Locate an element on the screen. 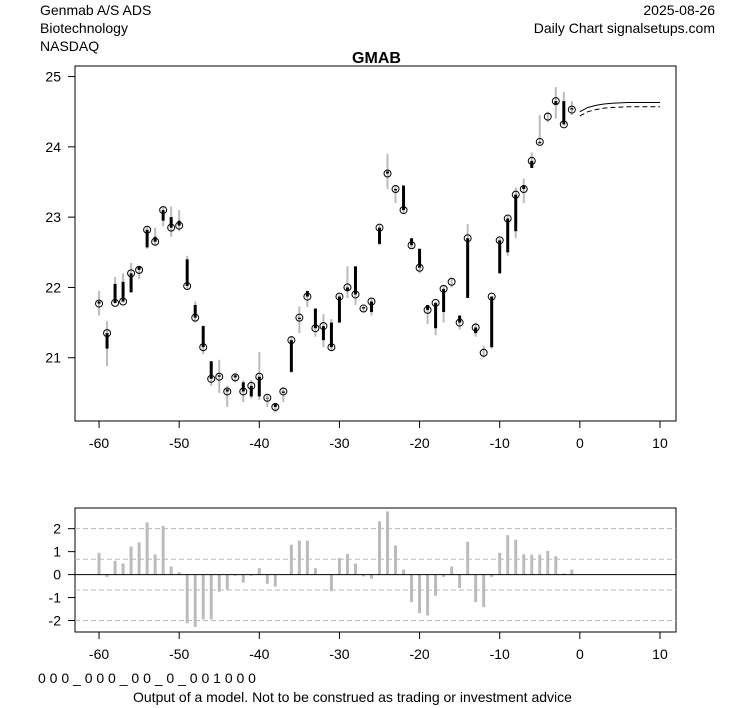 This screenshot has width=753, height=708. chart-source: Daily Chart signalsetups.com is located at coordinates (624, 28).